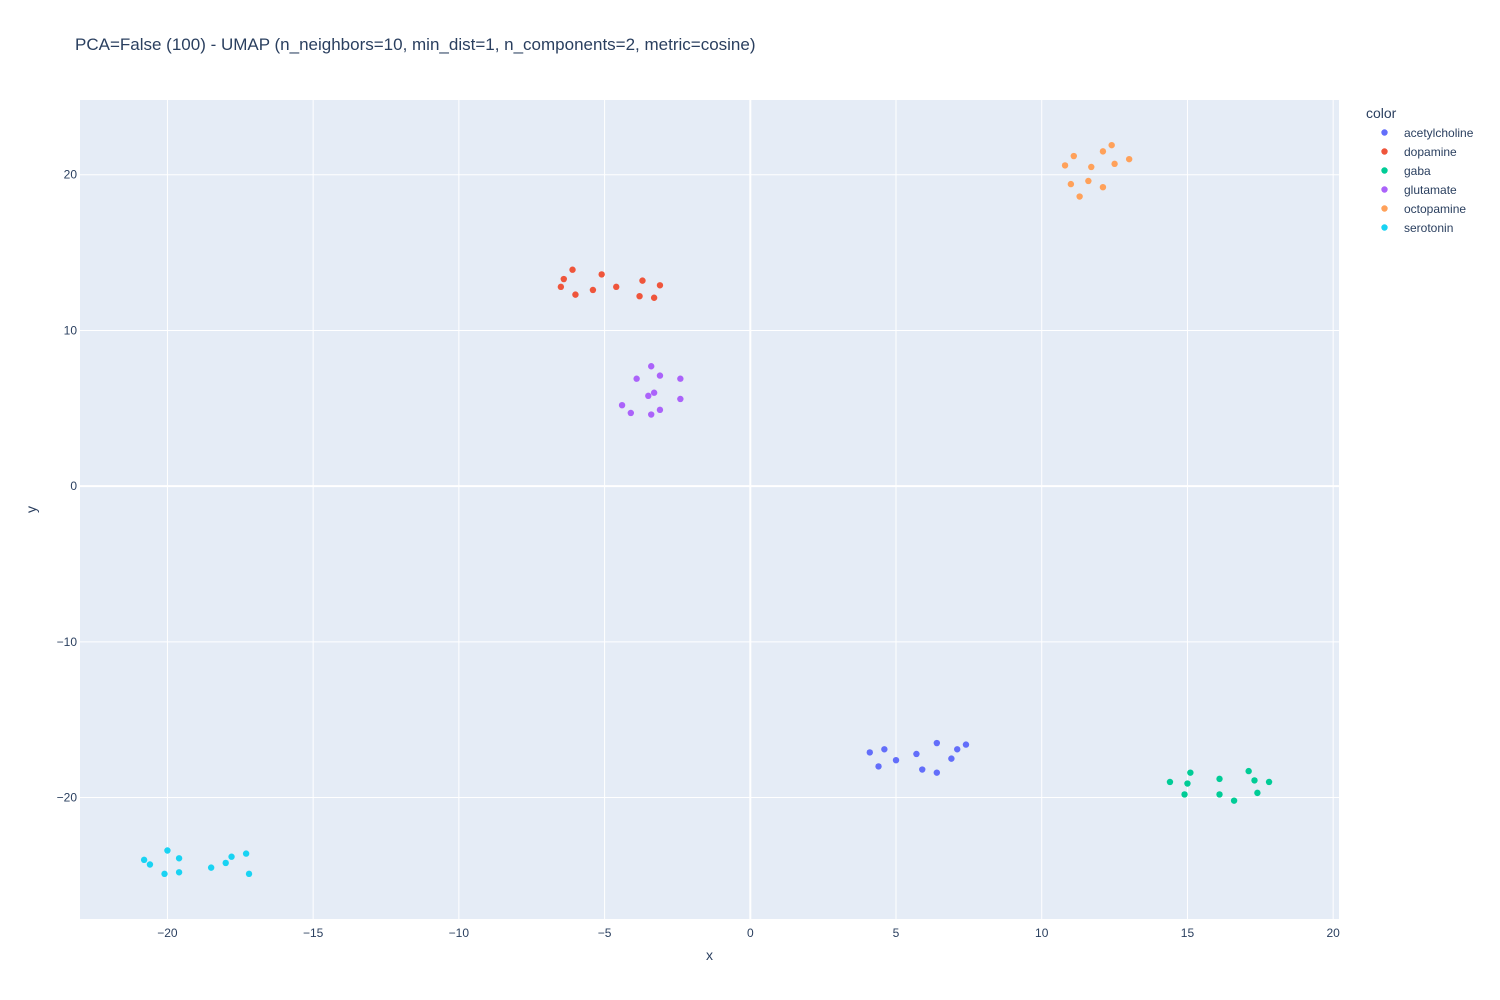 Image resolution: width=1500 pixels, height=1000 pixels. What do you see at coordinates (67, 486) in the screenshot?
I see `y-axis-ticks: −20 −10 0 10 20` at bounding box center [67, 486].